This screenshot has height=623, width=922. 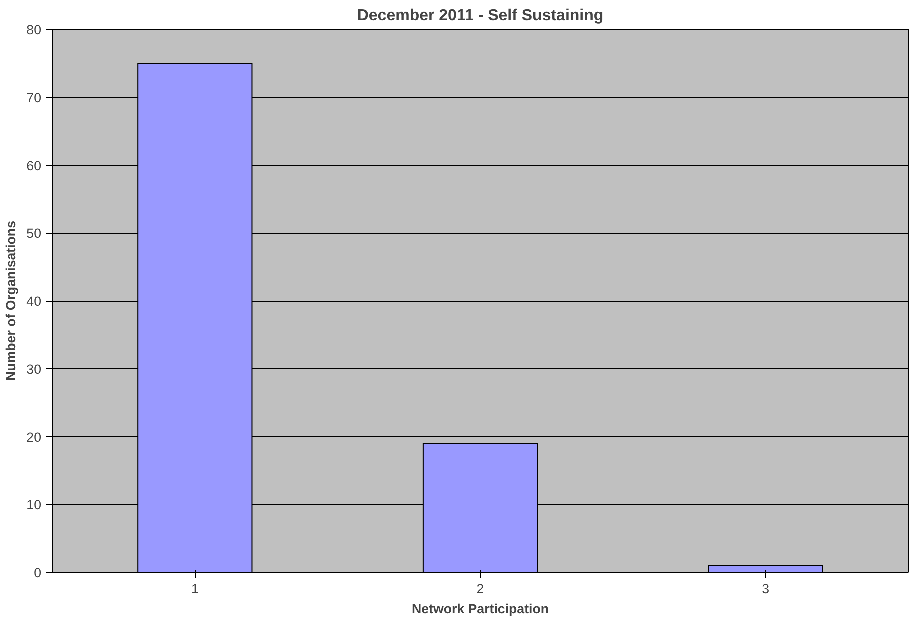 I want to click on y-tick-label: 0, so click(x=38, y=573).